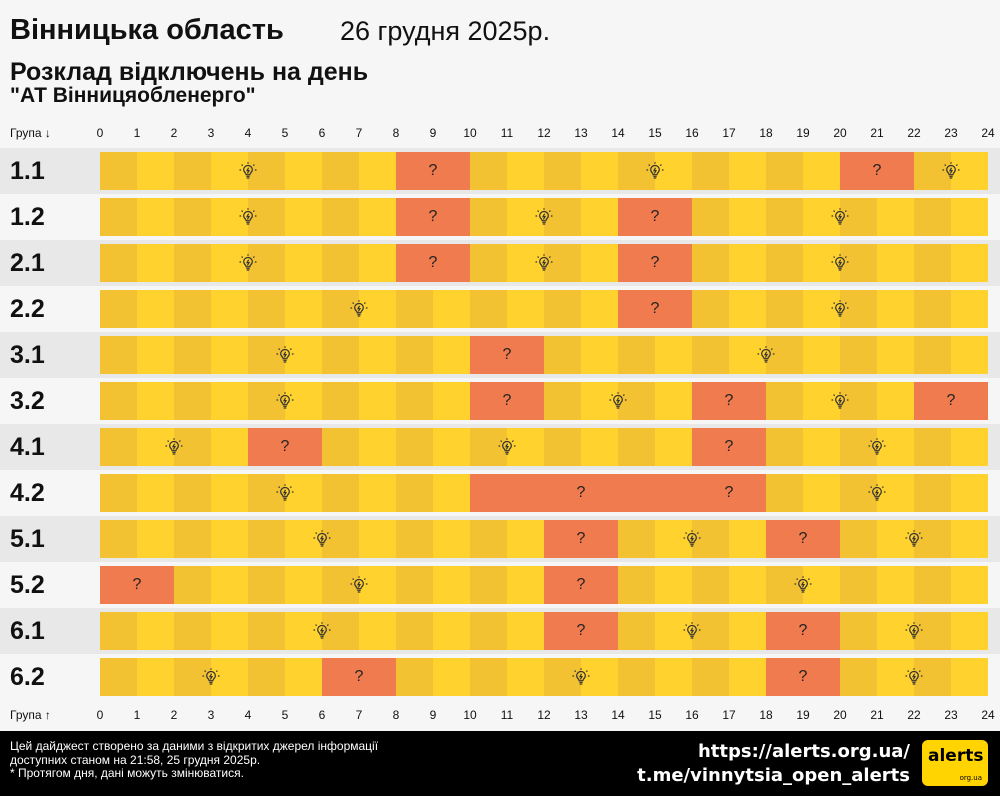 Image resolution: width=1000 pixels, height=796 pixels. I want to click on hour-top-tick-8: 8, so click(396, 133).